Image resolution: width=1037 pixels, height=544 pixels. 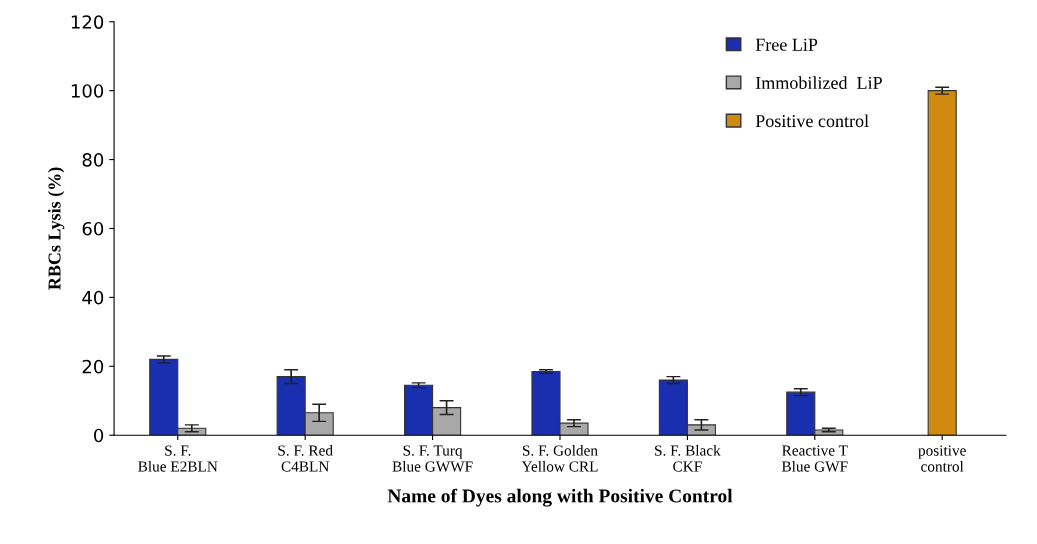 What do you see at coordinates (812, 121) in the screenshot?
I see `legend-label: Positive control` at bounding box center [812, 121].